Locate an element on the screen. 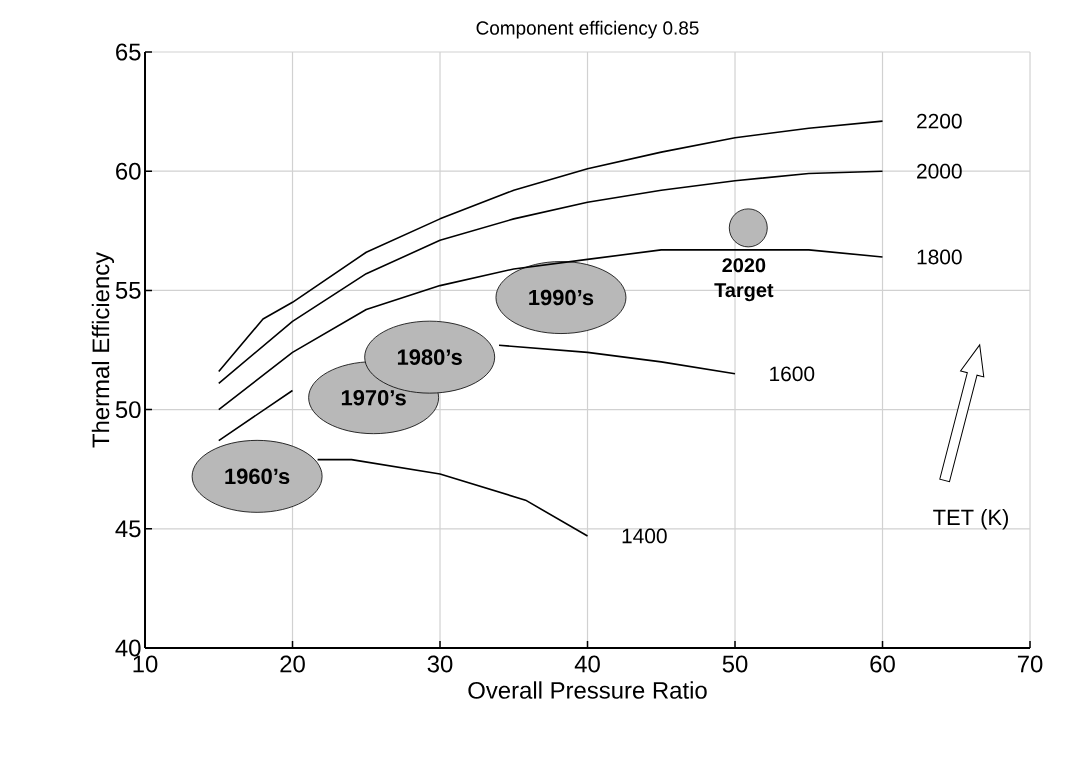  x-tick-label: 50 is located at coordinates (735, 664).